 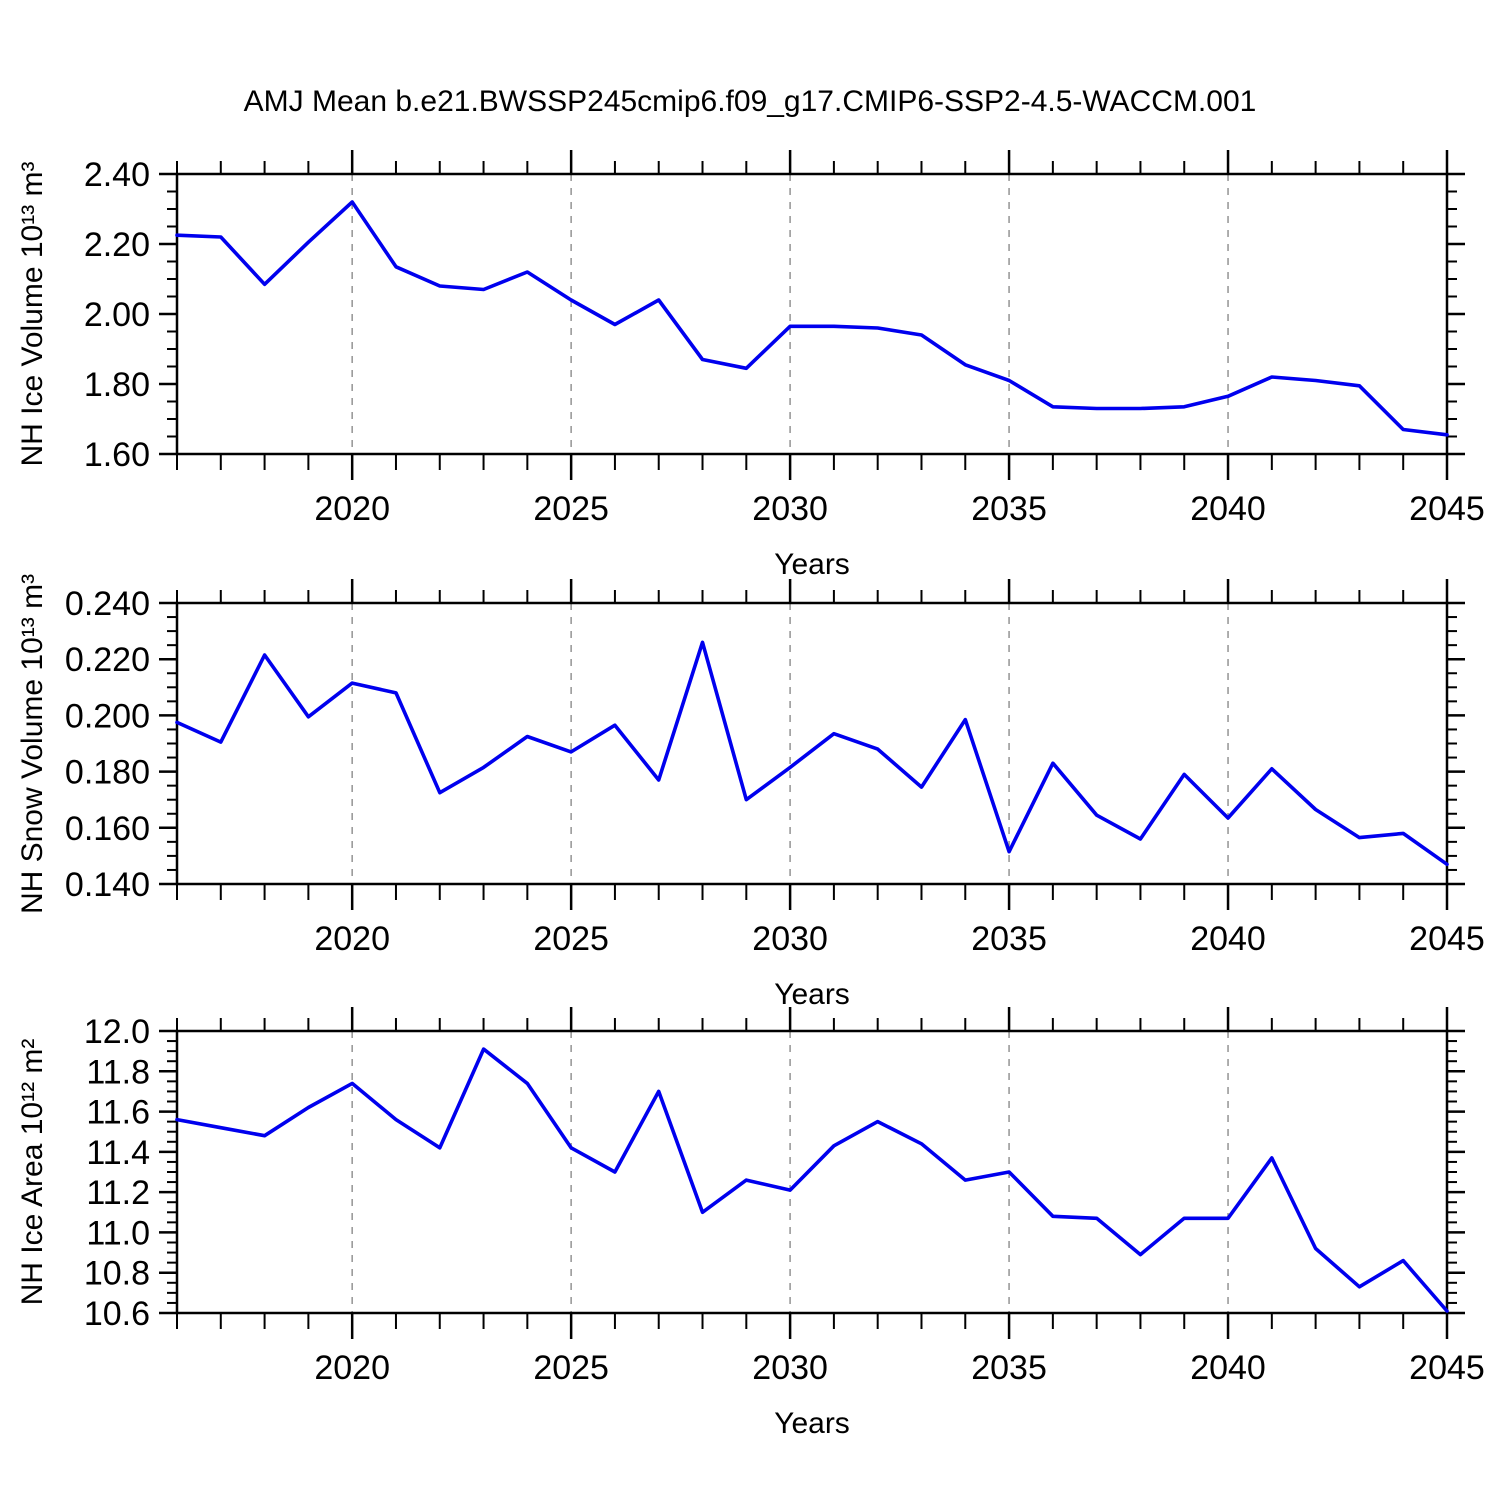 What do you see at coordinates (32, 744) in the screenshot?
I see `y-axis-label: NH Snow Volume 10¹³ m³` at bounding box center [32, 744].